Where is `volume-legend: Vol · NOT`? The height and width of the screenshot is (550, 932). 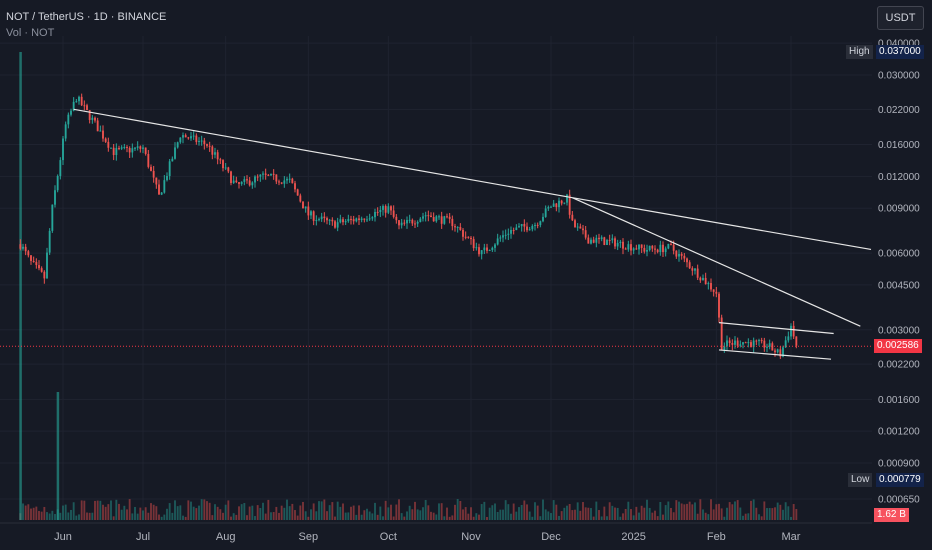
volume-legend: Vol · NOT is located at coordinates (30, 33).